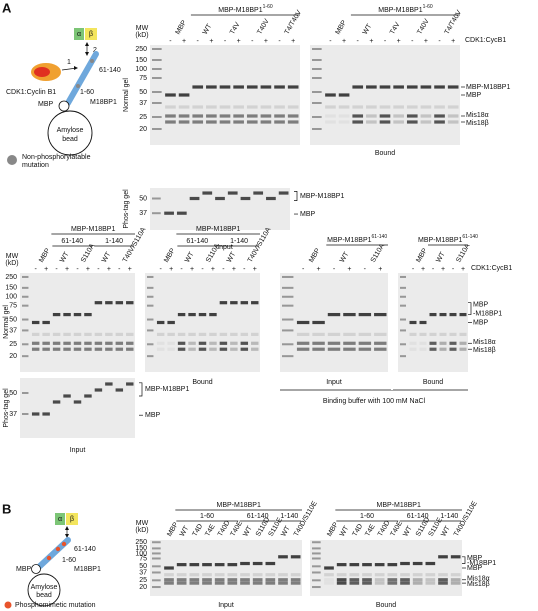 This screenshot has height=611, width=538. What do you see at coordinates (91, 34) in the screenshot?
I see `beta: β` at bounding box center [91, 34].